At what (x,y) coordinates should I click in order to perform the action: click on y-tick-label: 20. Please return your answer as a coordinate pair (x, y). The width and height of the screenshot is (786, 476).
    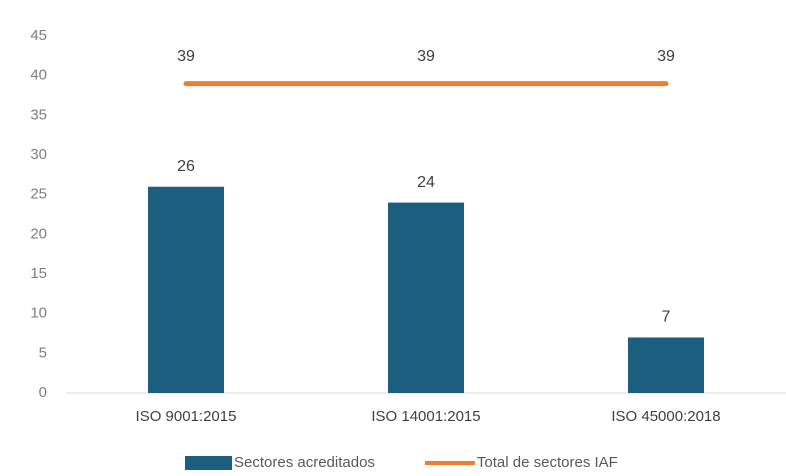
    Looking at the image, I should click on (38, 233).